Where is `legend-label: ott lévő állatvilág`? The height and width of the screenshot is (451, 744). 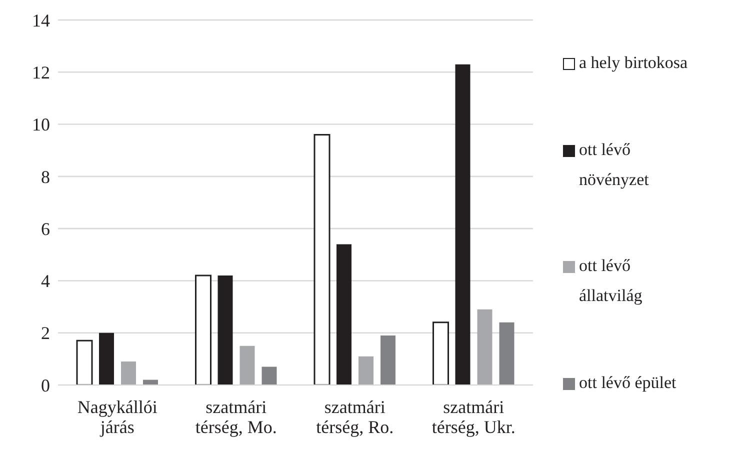
legend-label: ott lévő állatvilág is located at coordinates (611, 281).